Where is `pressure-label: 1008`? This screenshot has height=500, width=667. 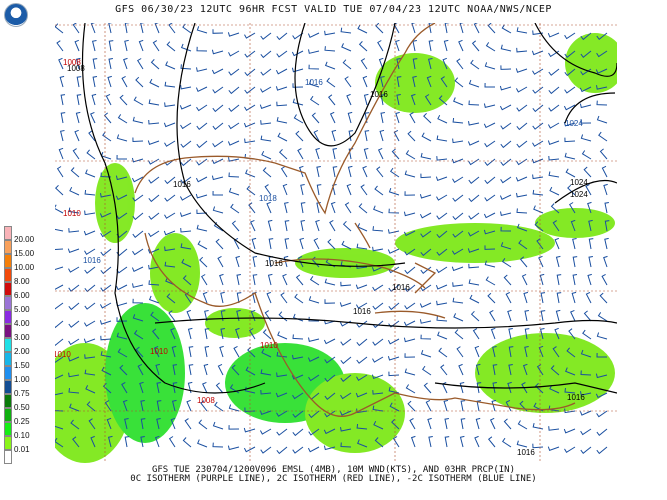
pressure-label: 1008 is located at coordinates (76, 68).